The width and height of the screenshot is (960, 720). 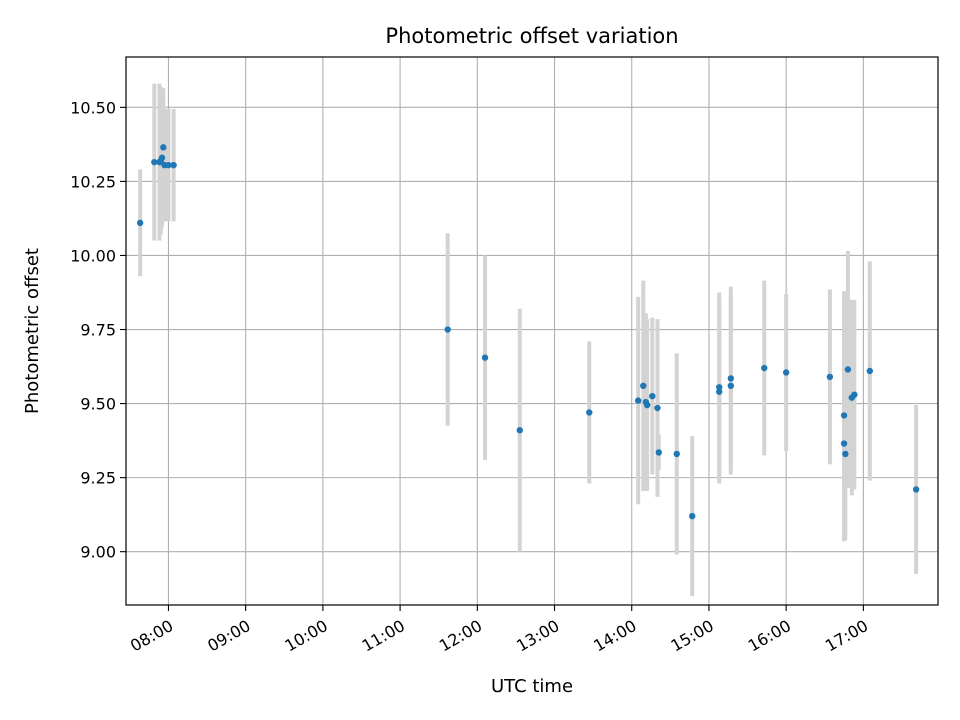 I want to click on y-tick-label: 9.25, so click(x=98, y=478).